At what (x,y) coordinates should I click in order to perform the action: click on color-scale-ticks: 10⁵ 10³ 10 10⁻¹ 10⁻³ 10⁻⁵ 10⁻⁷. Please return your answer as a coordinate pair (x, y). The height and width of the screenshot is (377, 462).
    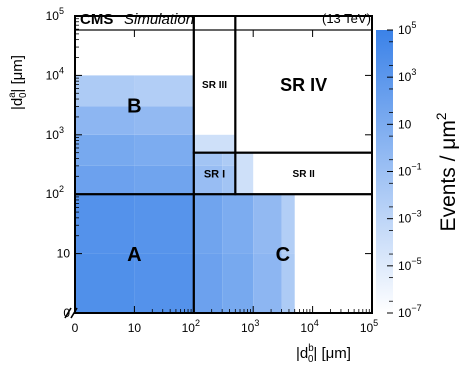
    Looking at the image, I should click on (404, 170).